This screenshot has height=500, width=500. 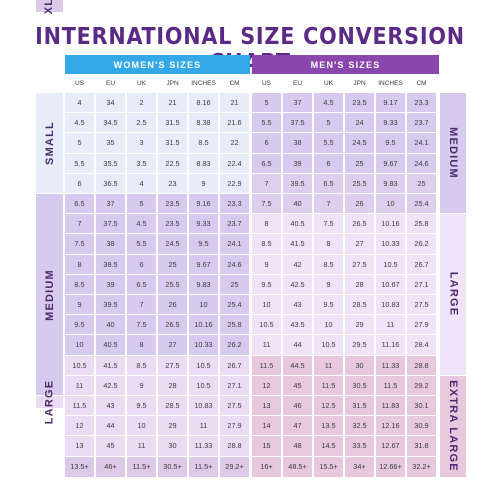 I want to click on right-band-extra-large: EXTRA LARGE, so click(x=453, y=426).